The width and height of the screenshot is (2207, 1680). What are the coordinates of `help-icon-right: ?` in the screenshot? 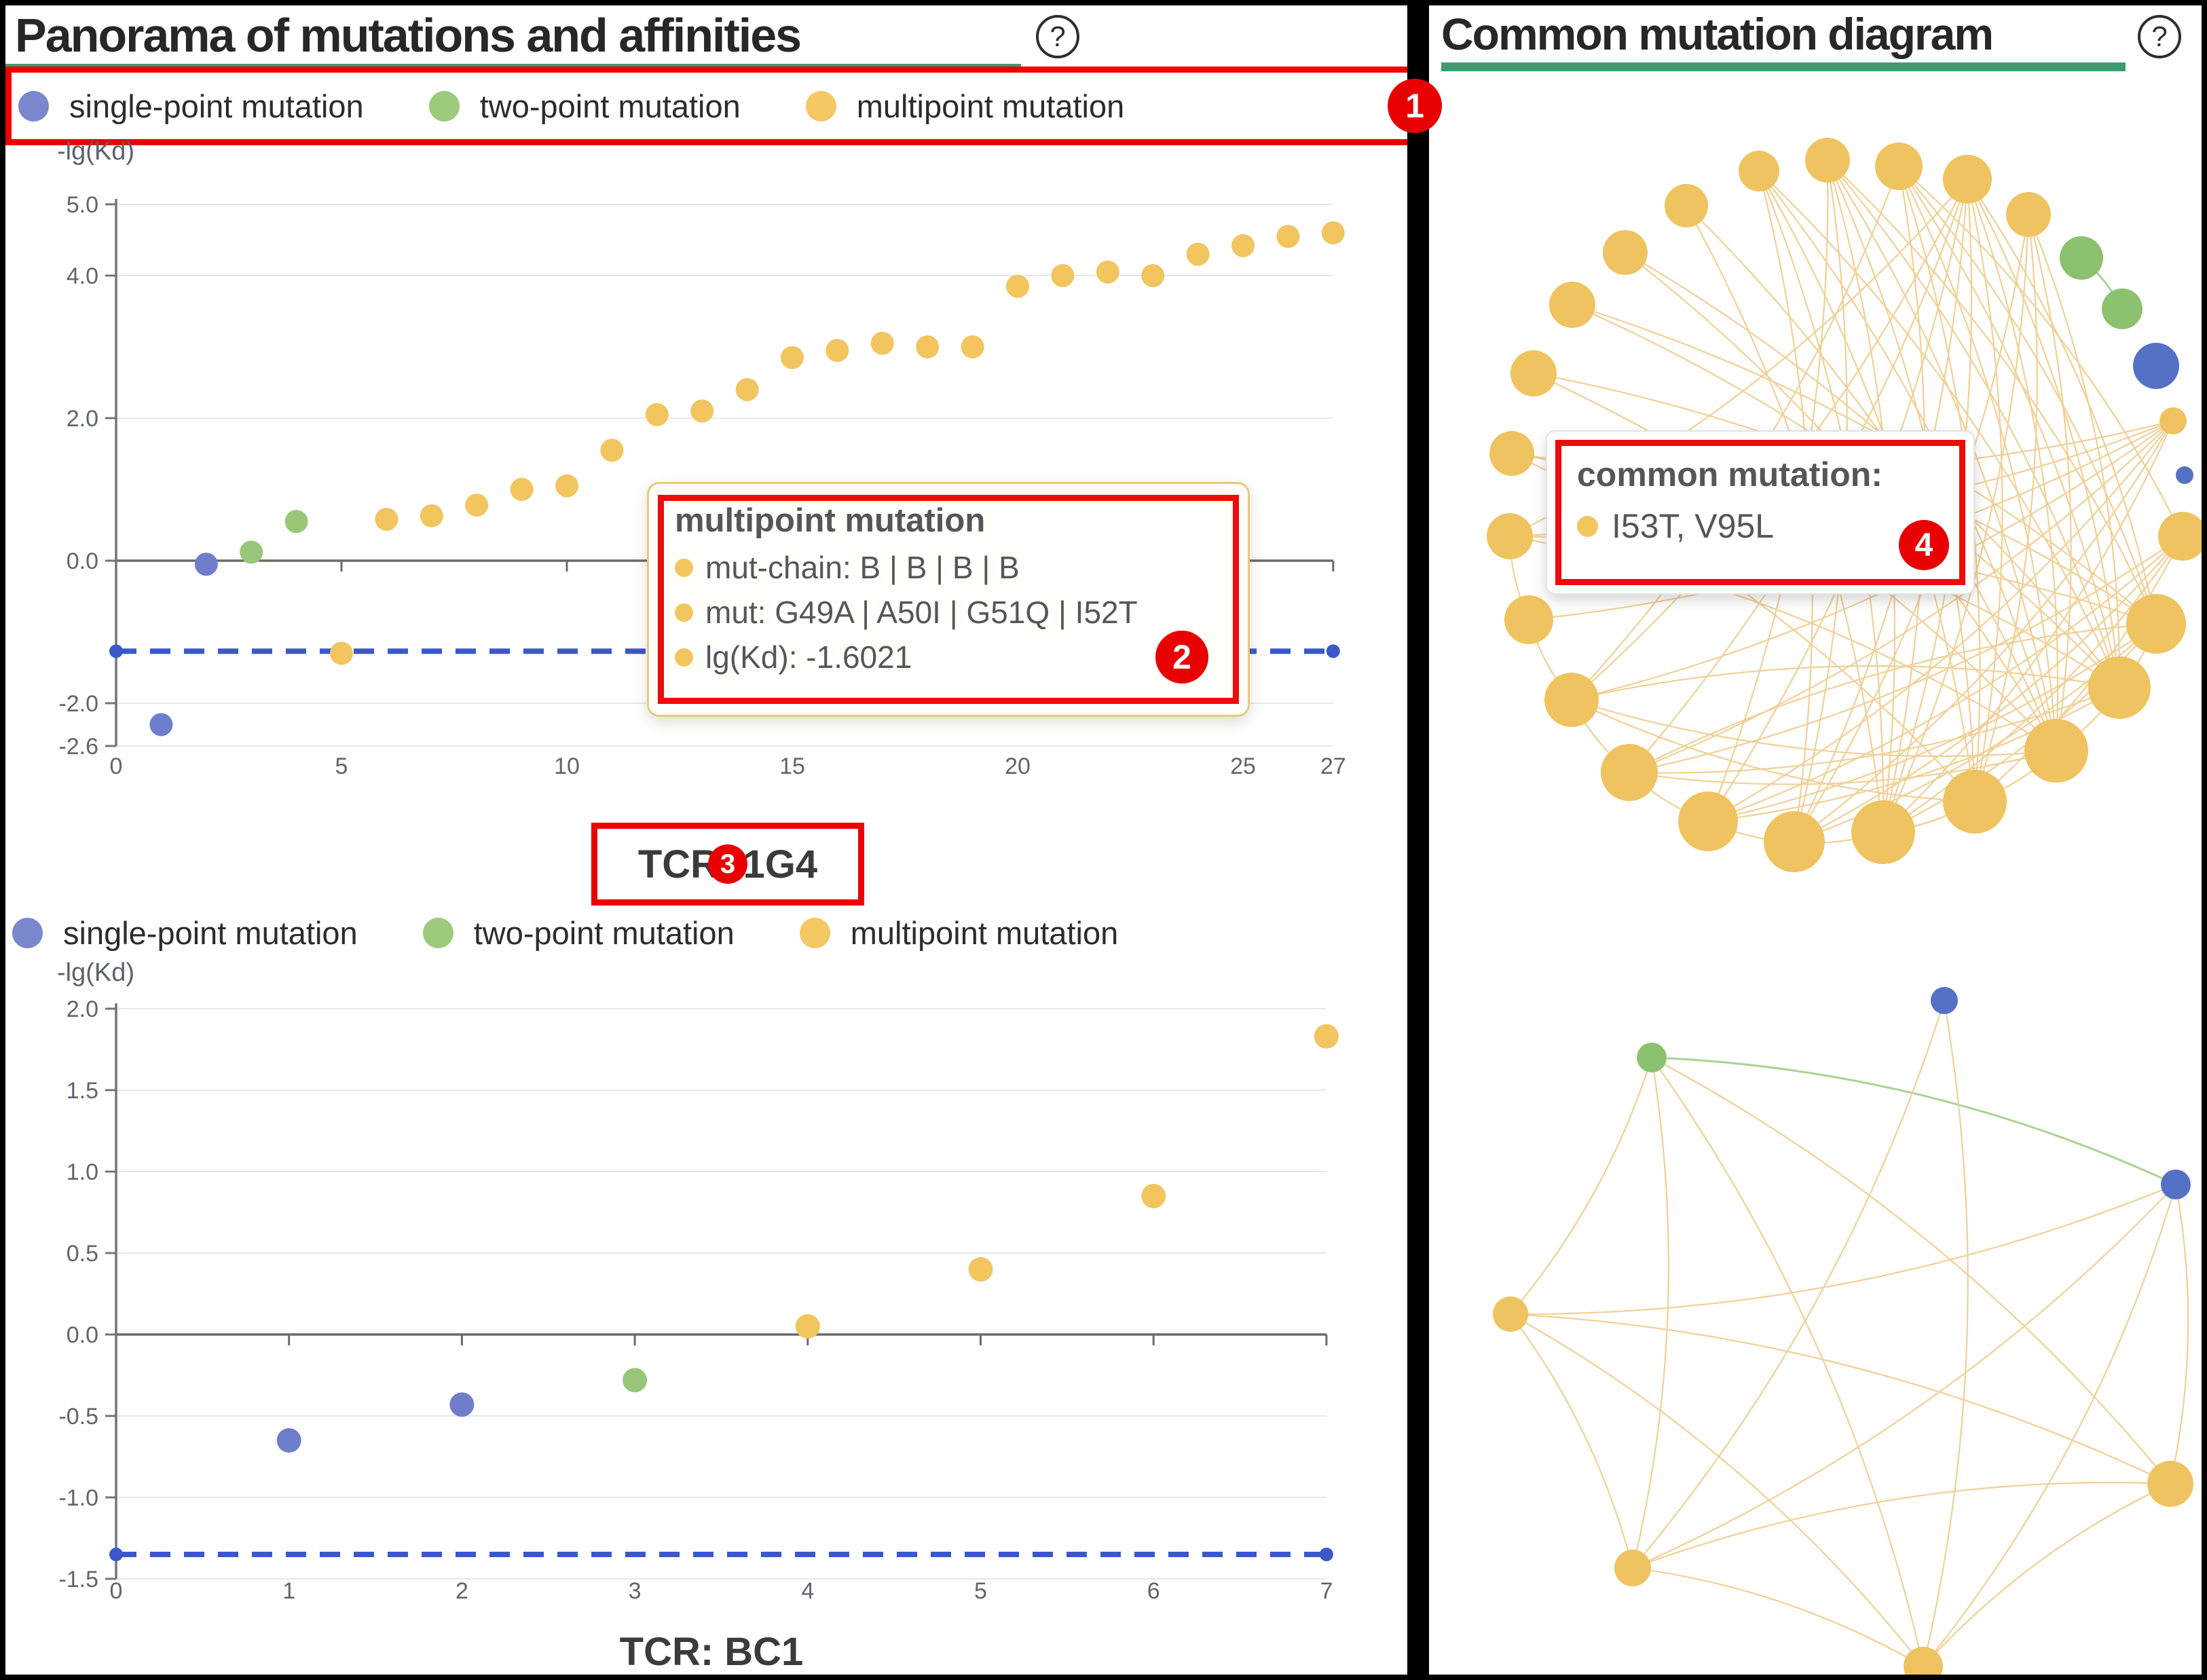 It's located at (2159, 37).